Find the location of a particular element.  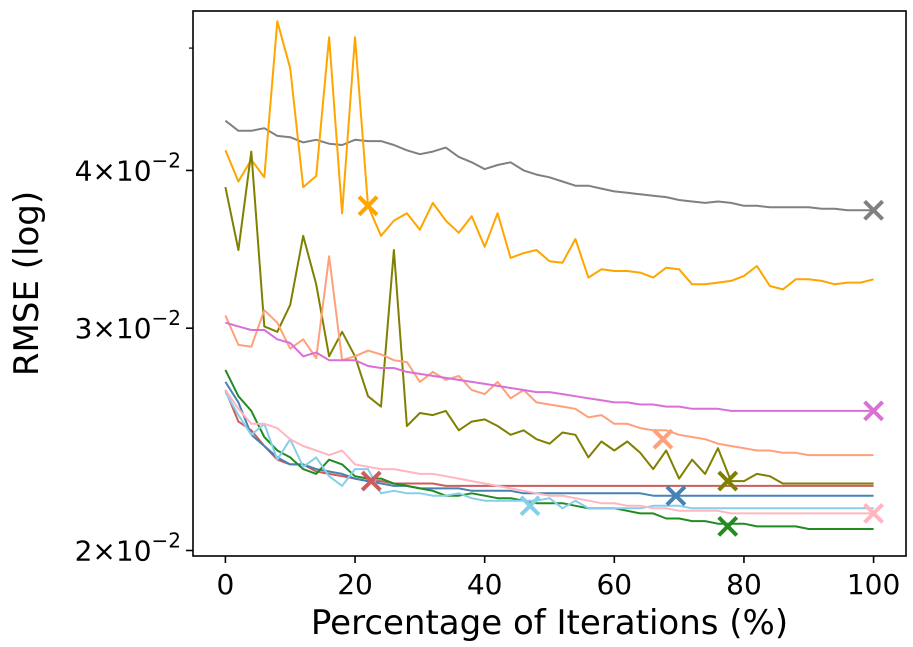

x-tick-label: 40 is located at coordinates (485, 584).